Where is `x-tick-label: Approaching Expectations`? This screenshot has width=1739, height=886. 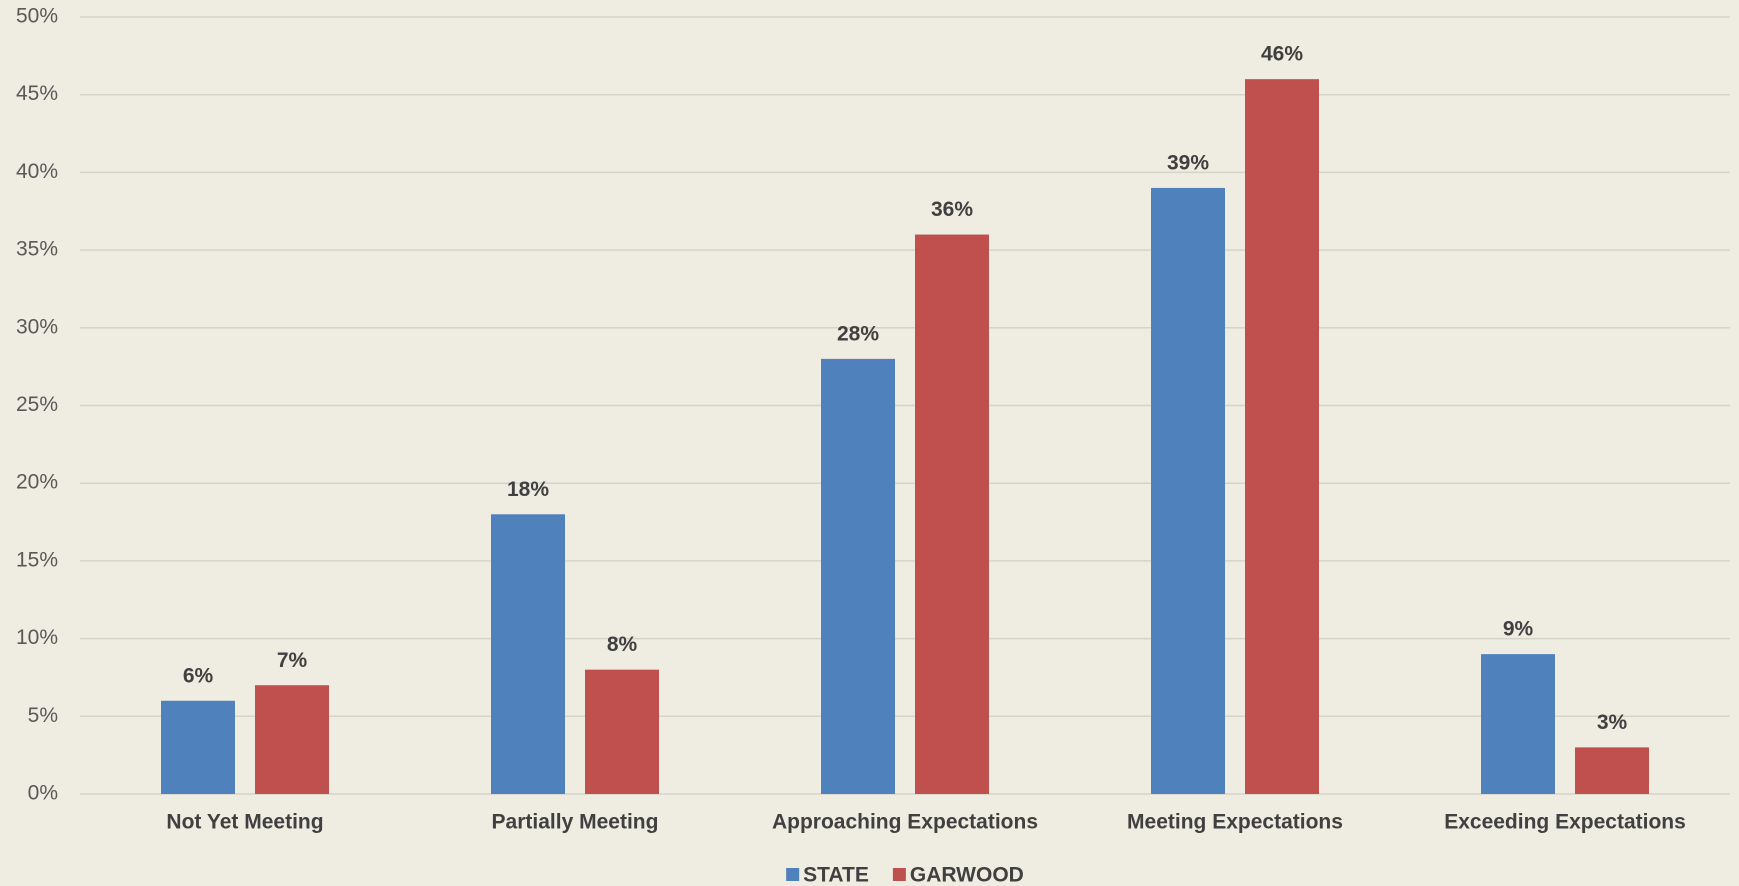
x-tick-label: Approaching Expectations is located at coordinates (905, 822).